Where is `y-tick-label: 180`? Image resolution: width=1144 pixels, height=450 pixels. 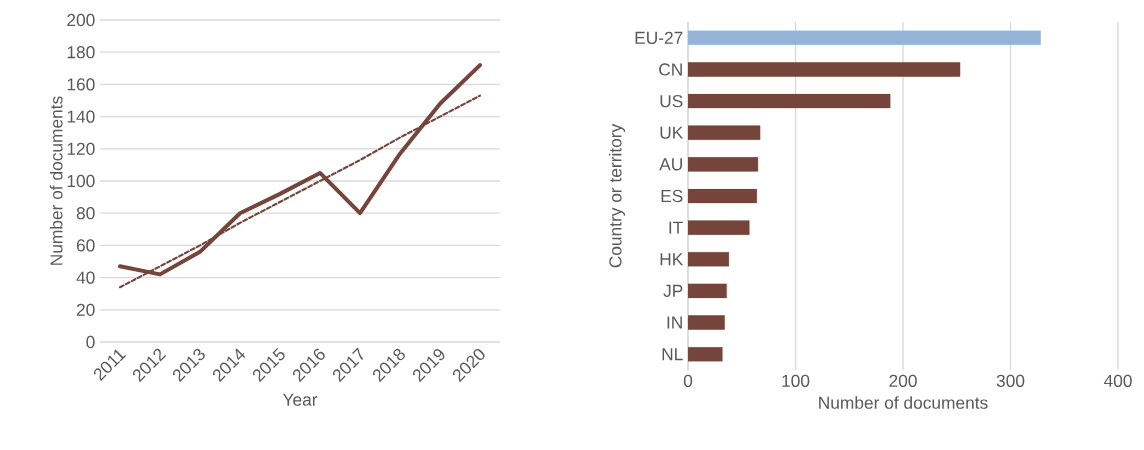
y-tick-label: 180 is located at coordinates (81, 52).